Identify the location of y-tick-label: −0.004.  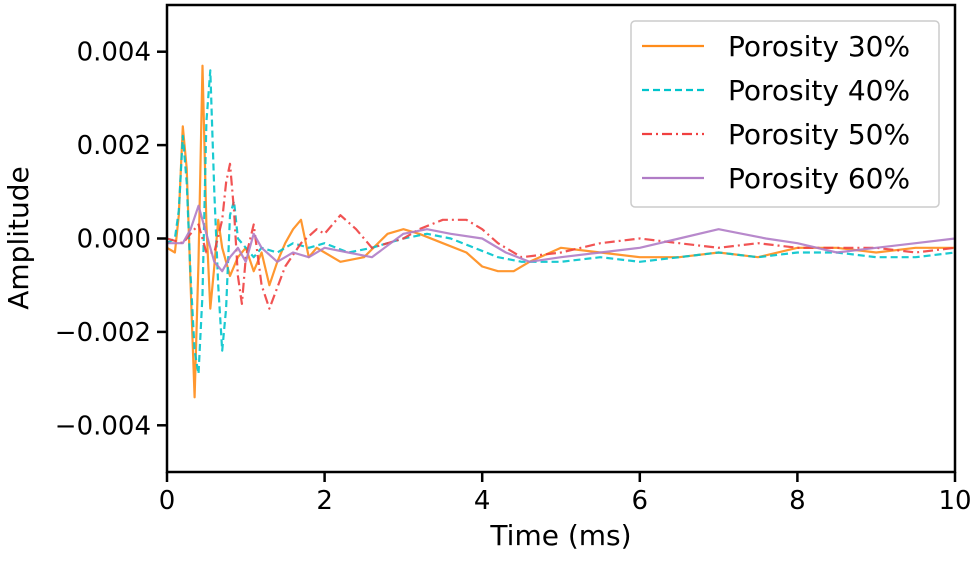
(103, 426).